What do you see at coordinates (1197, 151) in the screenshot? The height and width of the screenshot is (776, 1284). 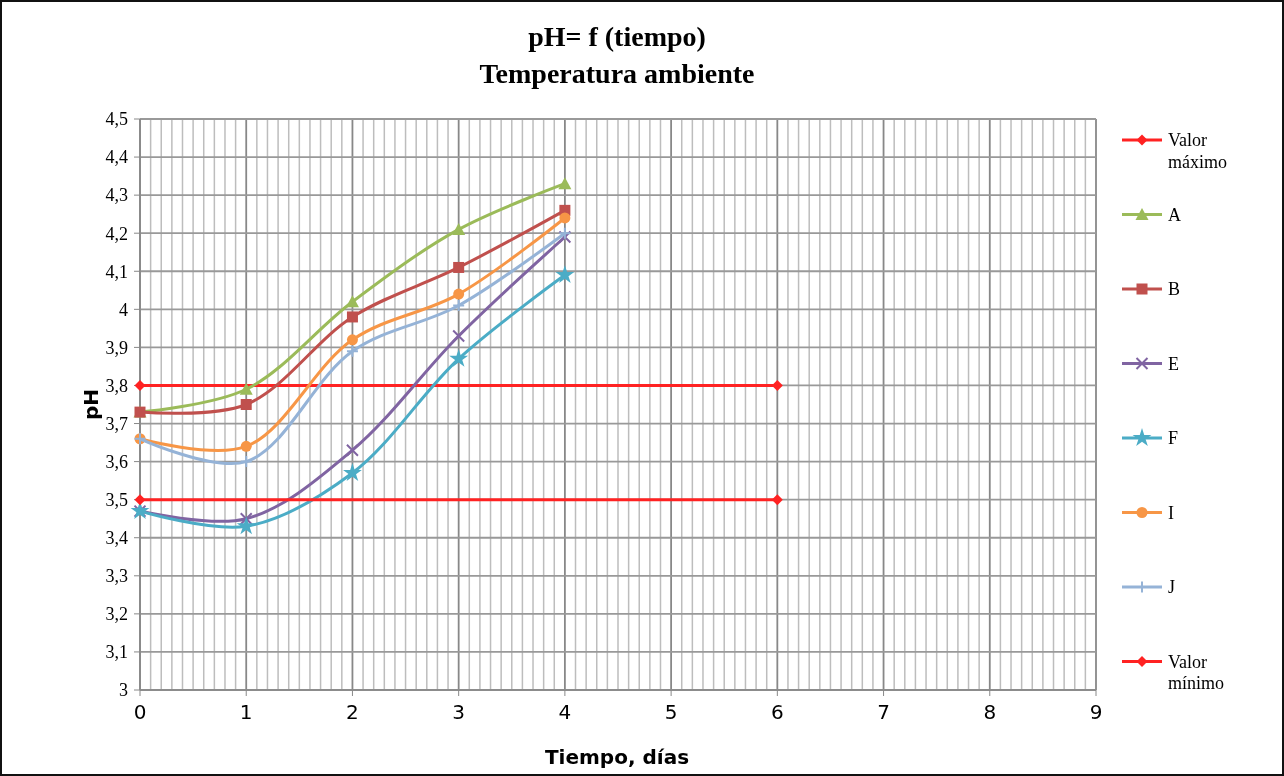 I see `legend-label: Valor máximo` at bounding box center [1197, 151].